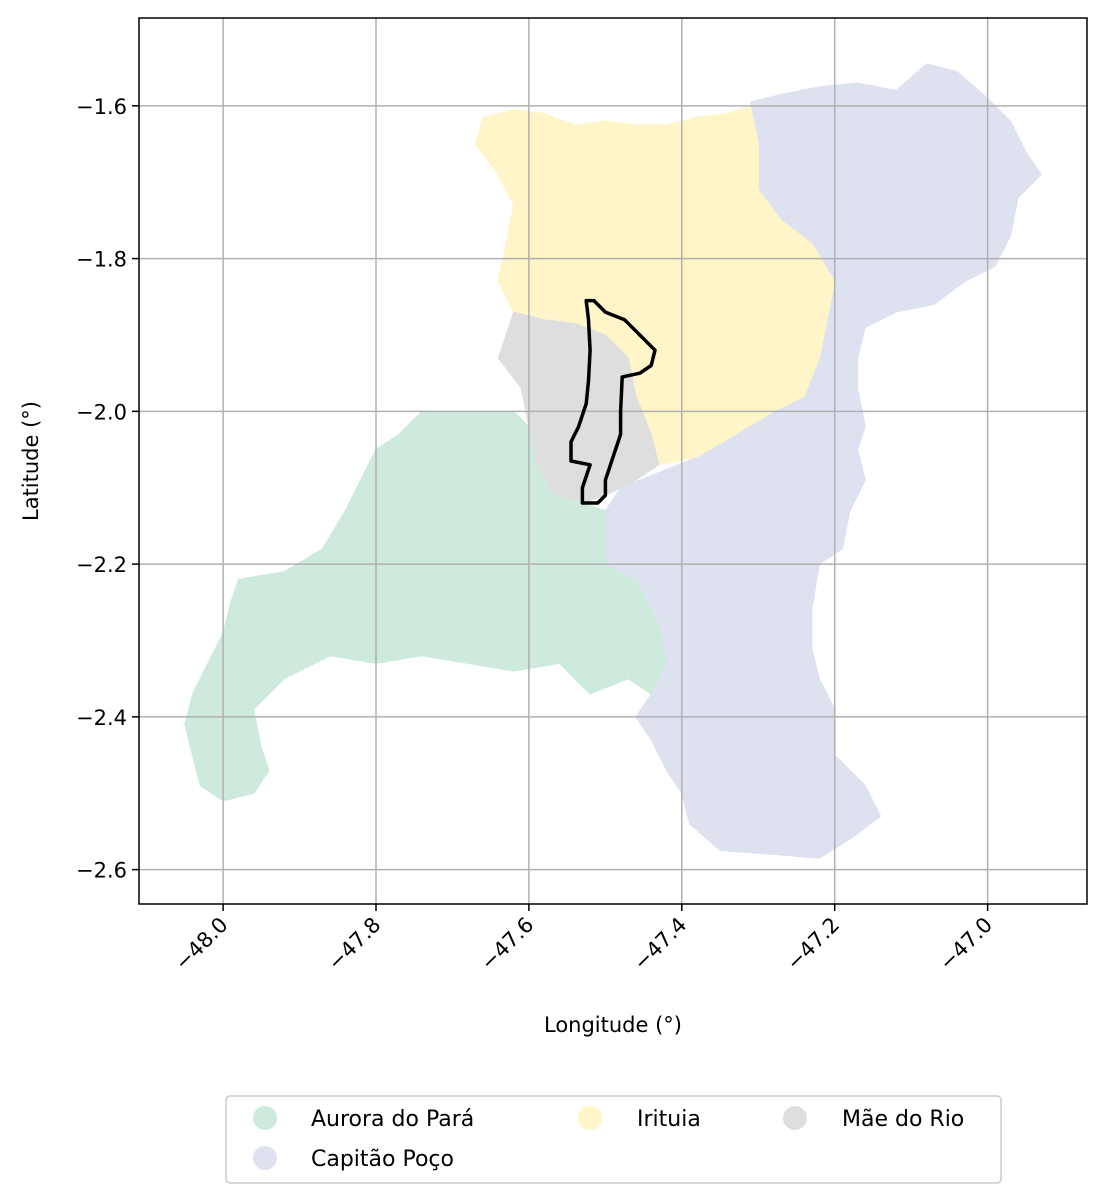  Describe the element at coordinates (426, 606) in the screenshot. I see `region-aurora-do-para` at that location.